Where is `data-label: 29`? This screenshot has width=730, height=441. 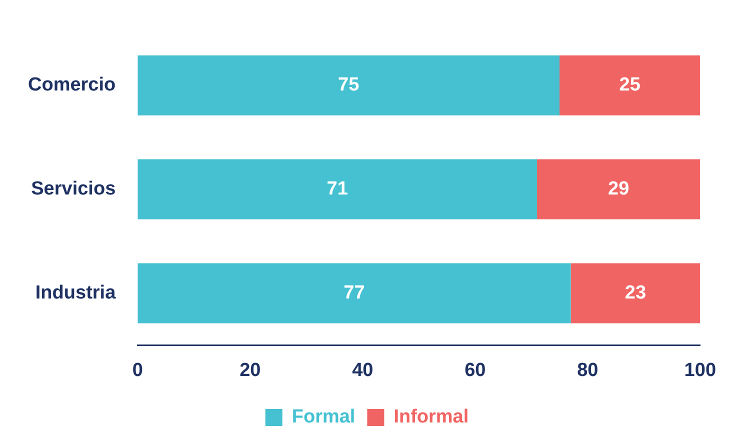 data-label: 29 is located at coordinates (619, 189).